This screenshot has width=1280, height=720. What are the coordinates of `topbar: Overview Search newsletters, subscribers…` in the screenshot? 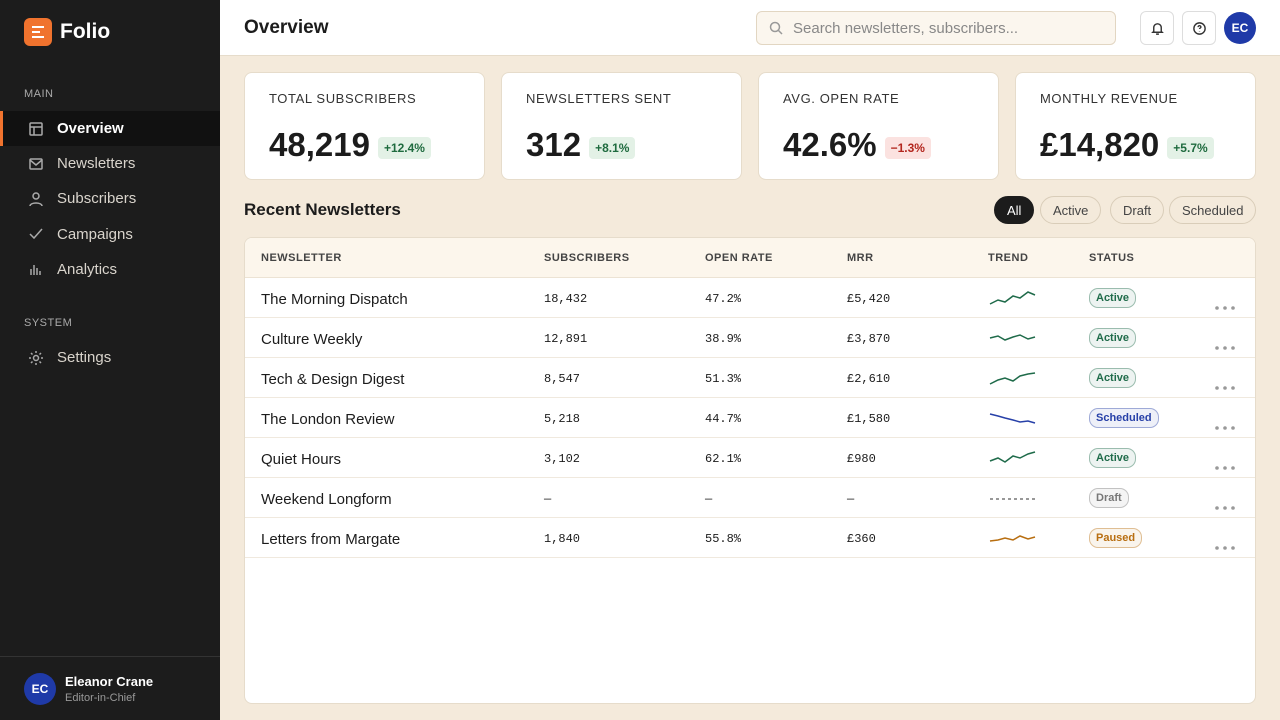 It's located at (750, 28).